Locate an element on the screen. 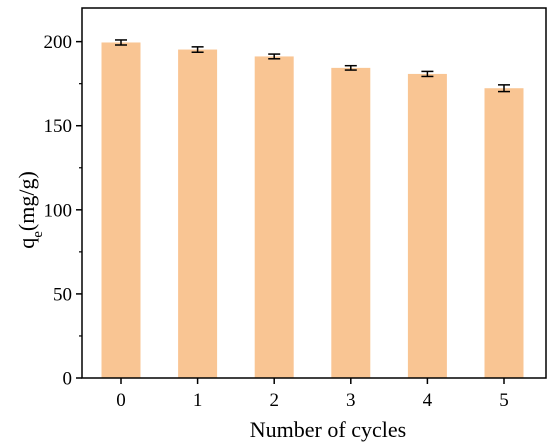 This screenshot has width=550, height=443. x-axis: 0 1 2 3 4 5 is located at coordinates (312, 394).